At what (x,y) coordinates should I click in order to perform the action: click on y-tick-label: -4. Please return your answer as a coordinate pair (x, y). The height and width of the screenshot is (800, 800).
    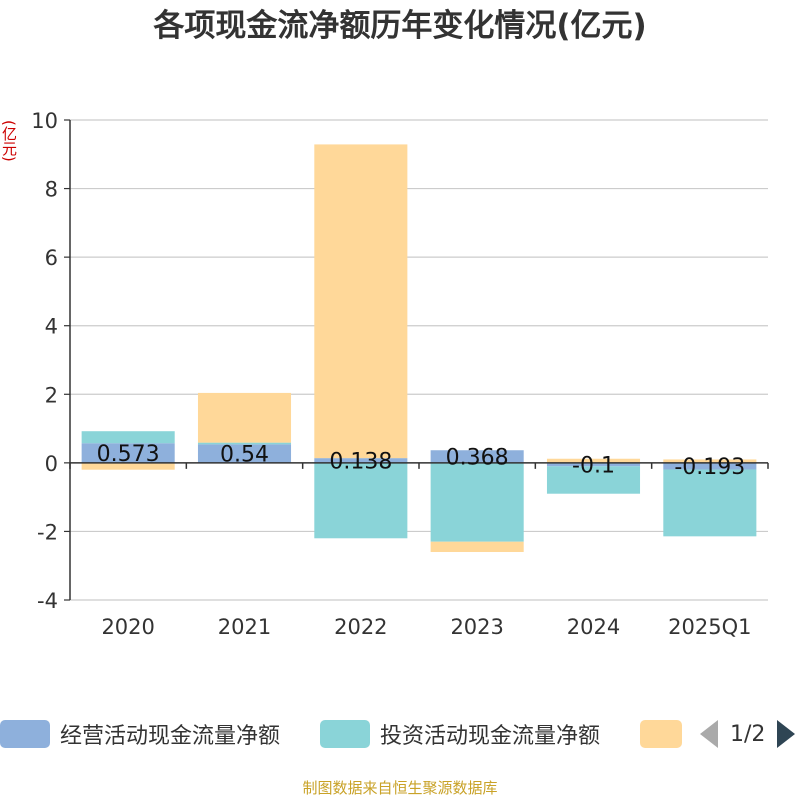
    Looking at the image, I should click on (47, 601).